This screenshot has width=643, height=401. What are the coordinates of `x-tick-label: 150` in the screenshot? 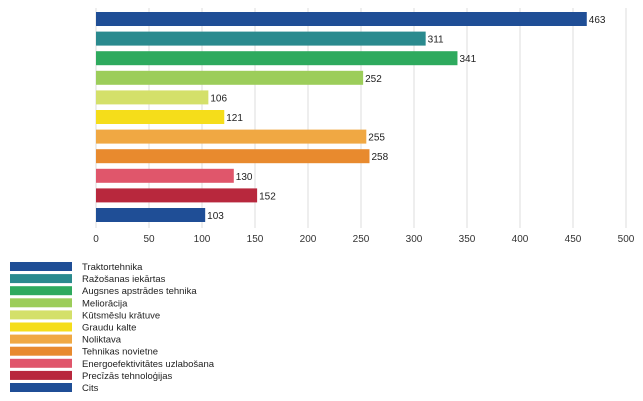 It's located at (255, 239).